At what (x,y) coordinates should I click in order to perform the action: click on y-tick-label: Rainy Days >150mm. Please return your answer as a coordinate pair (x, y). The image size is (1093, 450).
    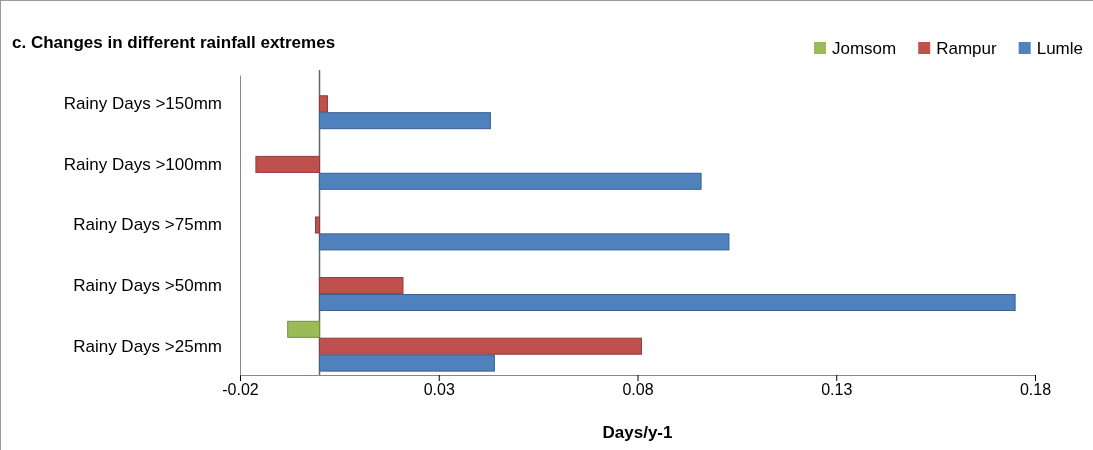
    Looking at the image, I should click on (142, 104).